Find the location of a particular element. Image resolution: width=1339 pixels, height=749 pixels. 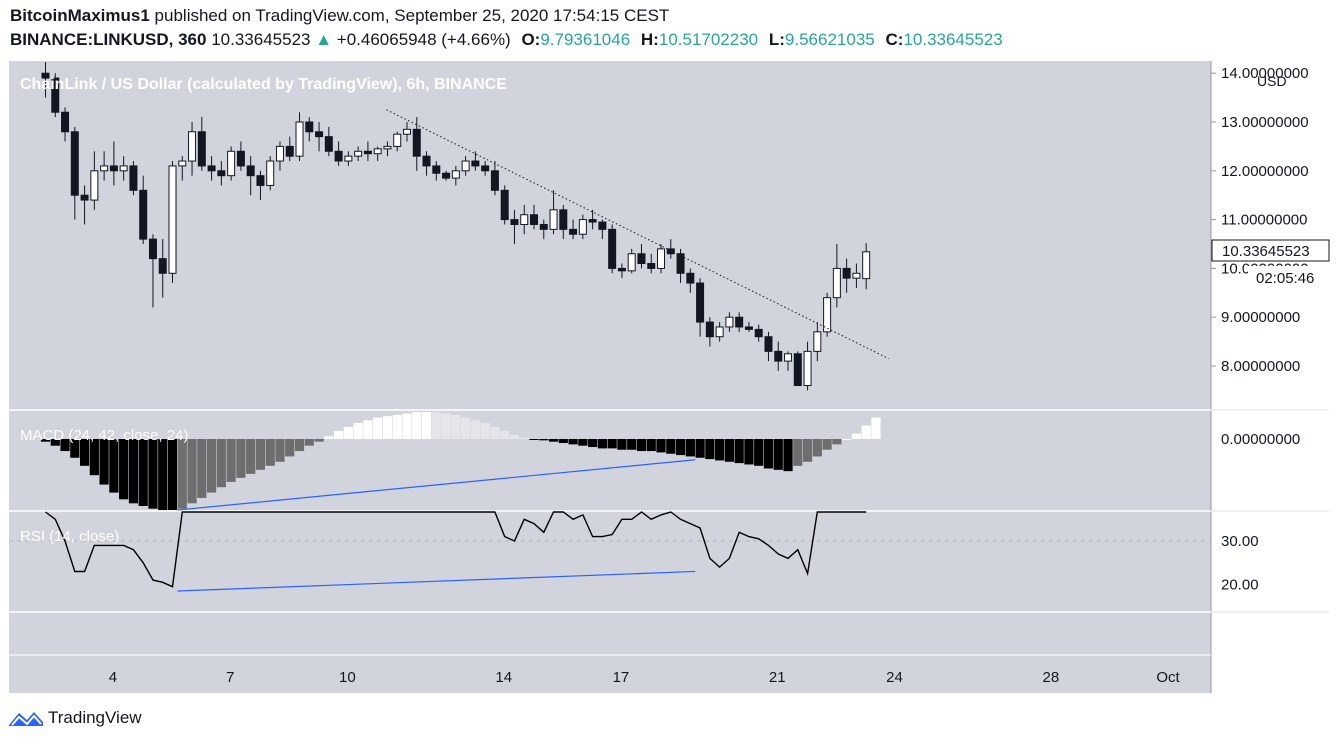

rsi-tick-label: 20.00 is located at coordinates (1240, 585).